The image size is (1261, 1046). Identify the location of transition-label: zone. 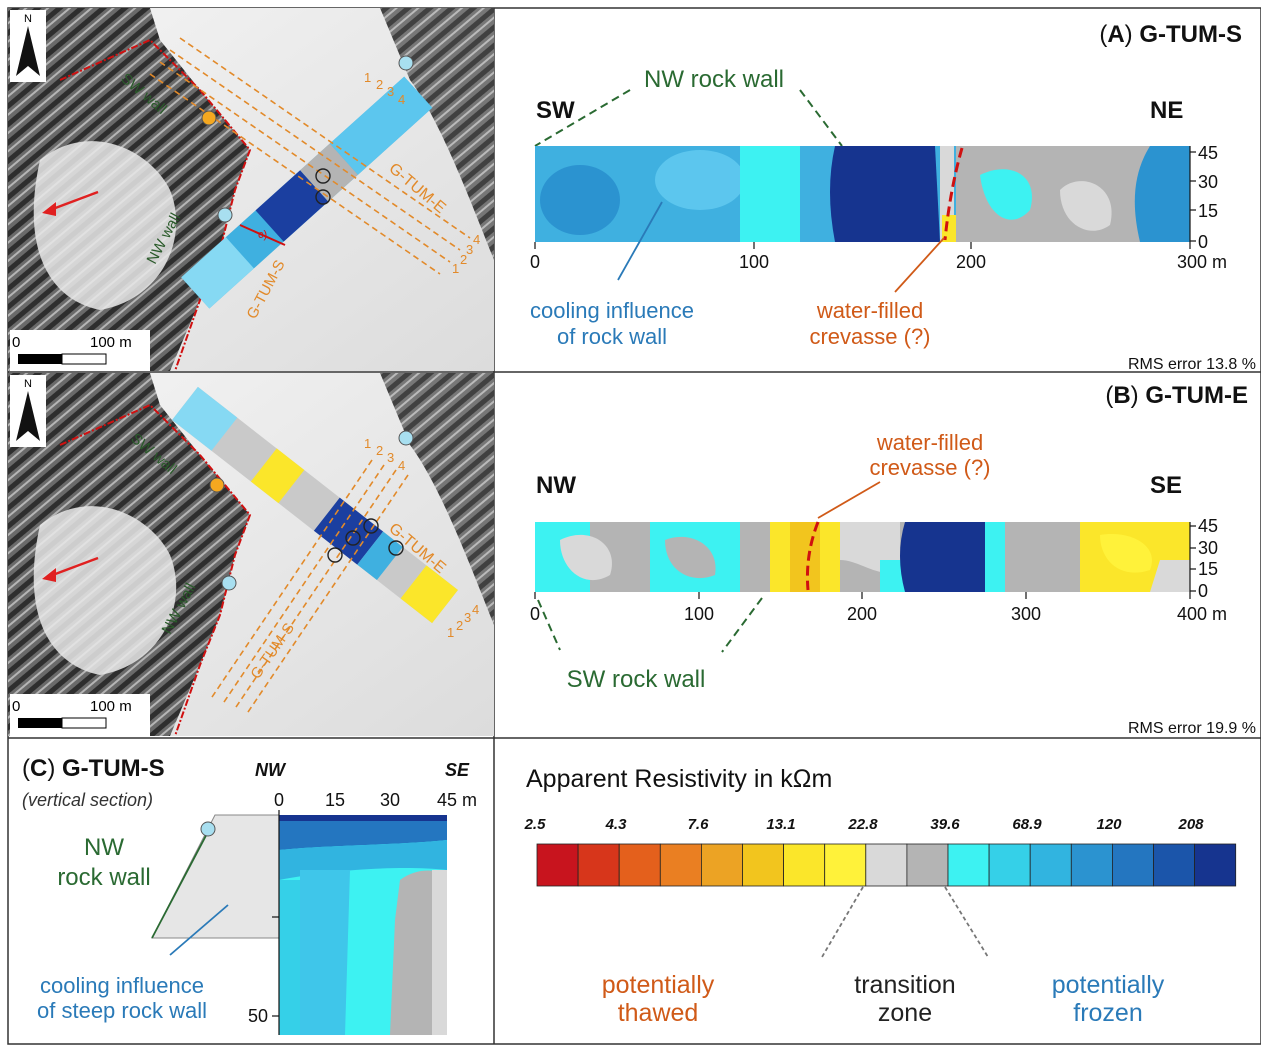
(905, 1013).